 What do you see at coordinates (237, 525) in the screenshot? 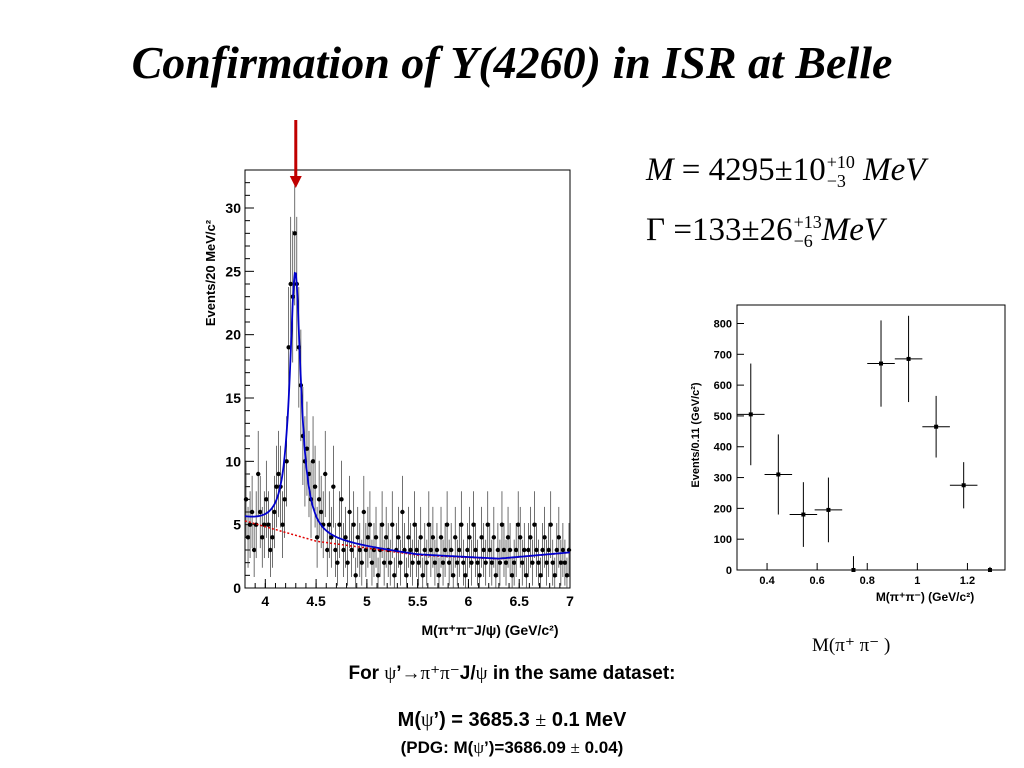
I see `y-tick-label: 5` at bounding box center [237, 525].